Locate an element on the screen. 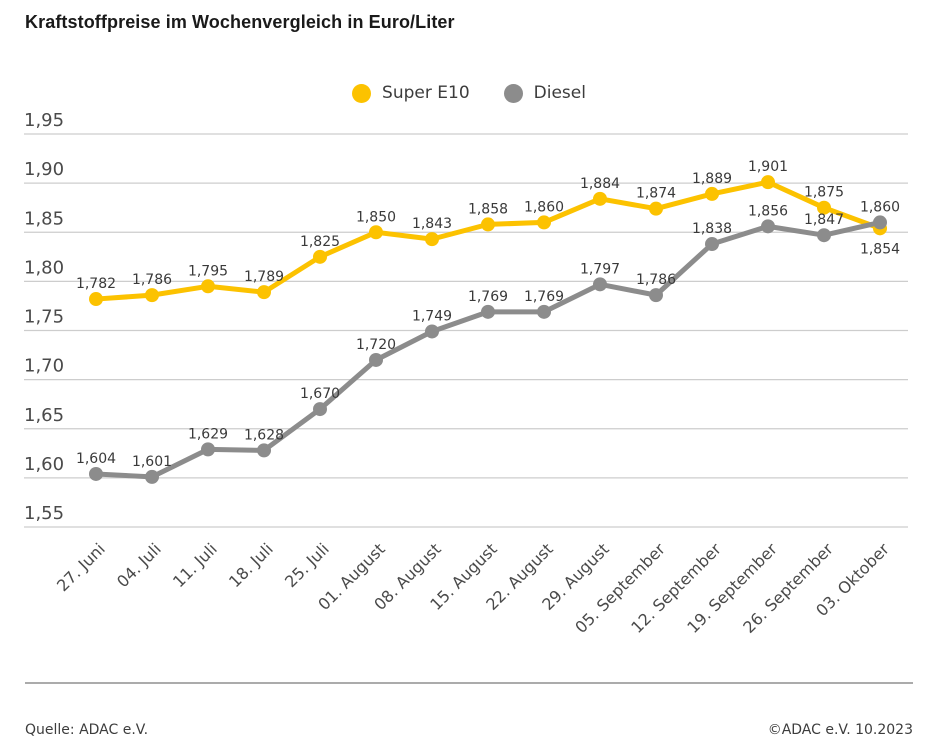 Image resolution: width=938 pixels, height=754 pixels. diesel-marker-icon is located at coordinates (513, 93).